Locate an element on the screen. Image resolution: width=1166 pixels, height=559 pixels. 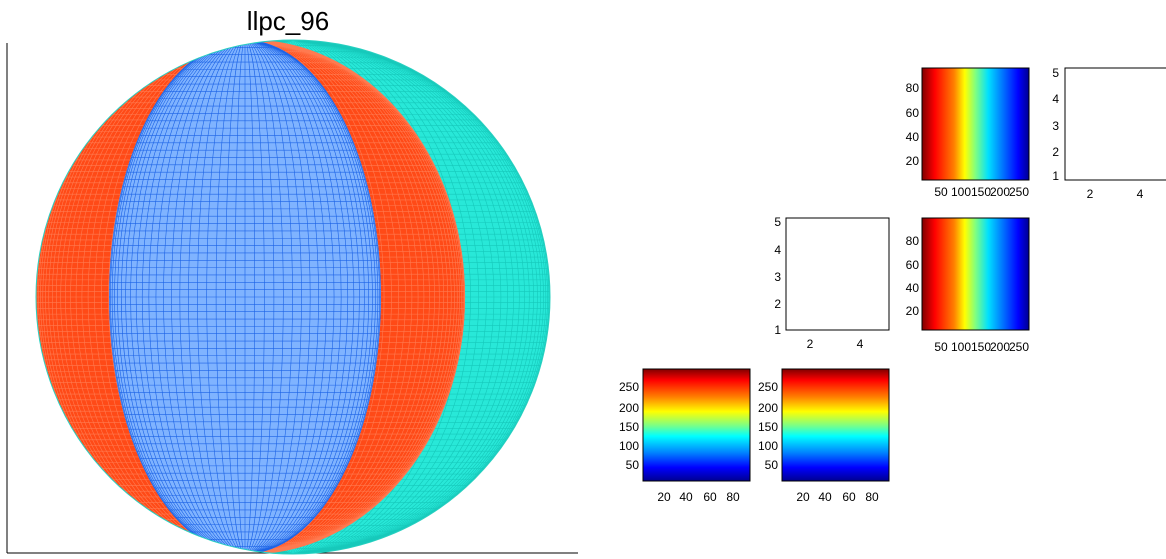
panel-5-xtick: 80 is located at coordinates (733, 497).